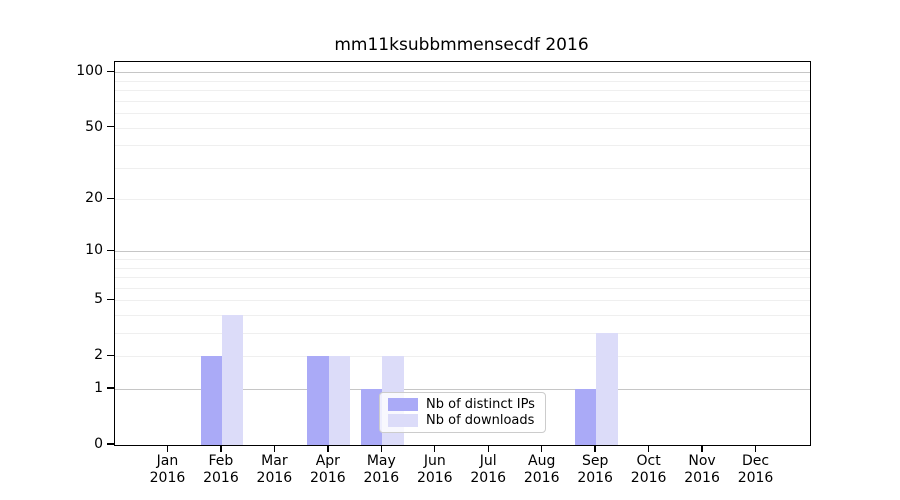 The height and width of the screenshot is (500, 900). What do you see at coordinates (595, 469) in the screenshot?
I see `x-tick-label: Sep 2016` at bounding box center [595, 469].